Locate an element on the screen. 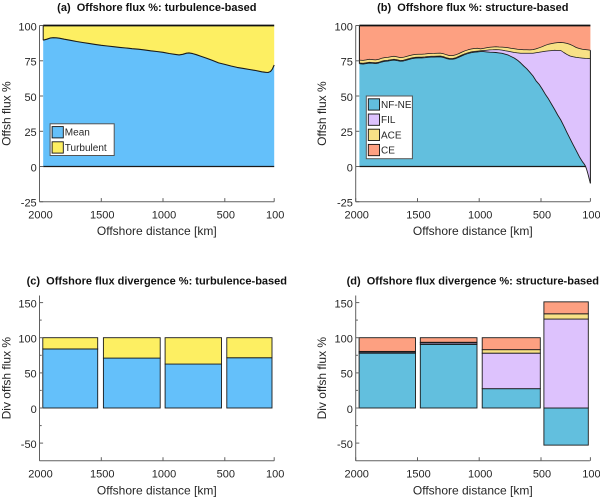 This screenshot has height=497, width=600. svg-text: Turbulent is located at coordinates (86, 148).